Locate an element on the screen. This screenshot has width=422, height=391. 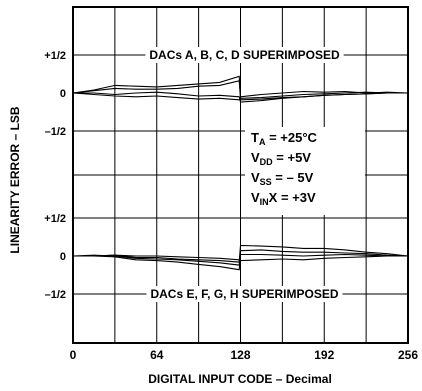
panel-annotation: DACs E, F, G, H SUPERIMPOSED is located at coordinates (244, 294).